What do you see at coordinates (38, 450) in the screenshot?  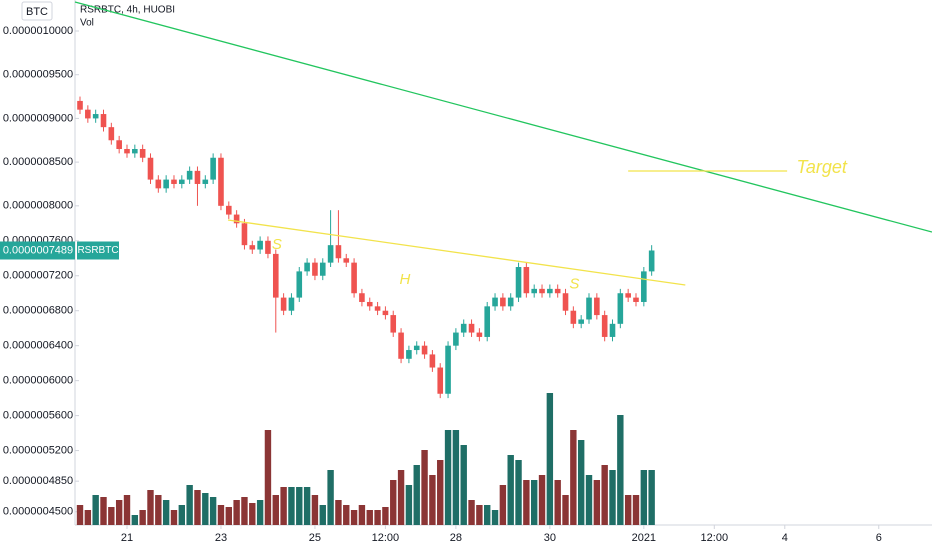 I see `y-tick-label: 0.0000005200` at bounding box center [38, 450].